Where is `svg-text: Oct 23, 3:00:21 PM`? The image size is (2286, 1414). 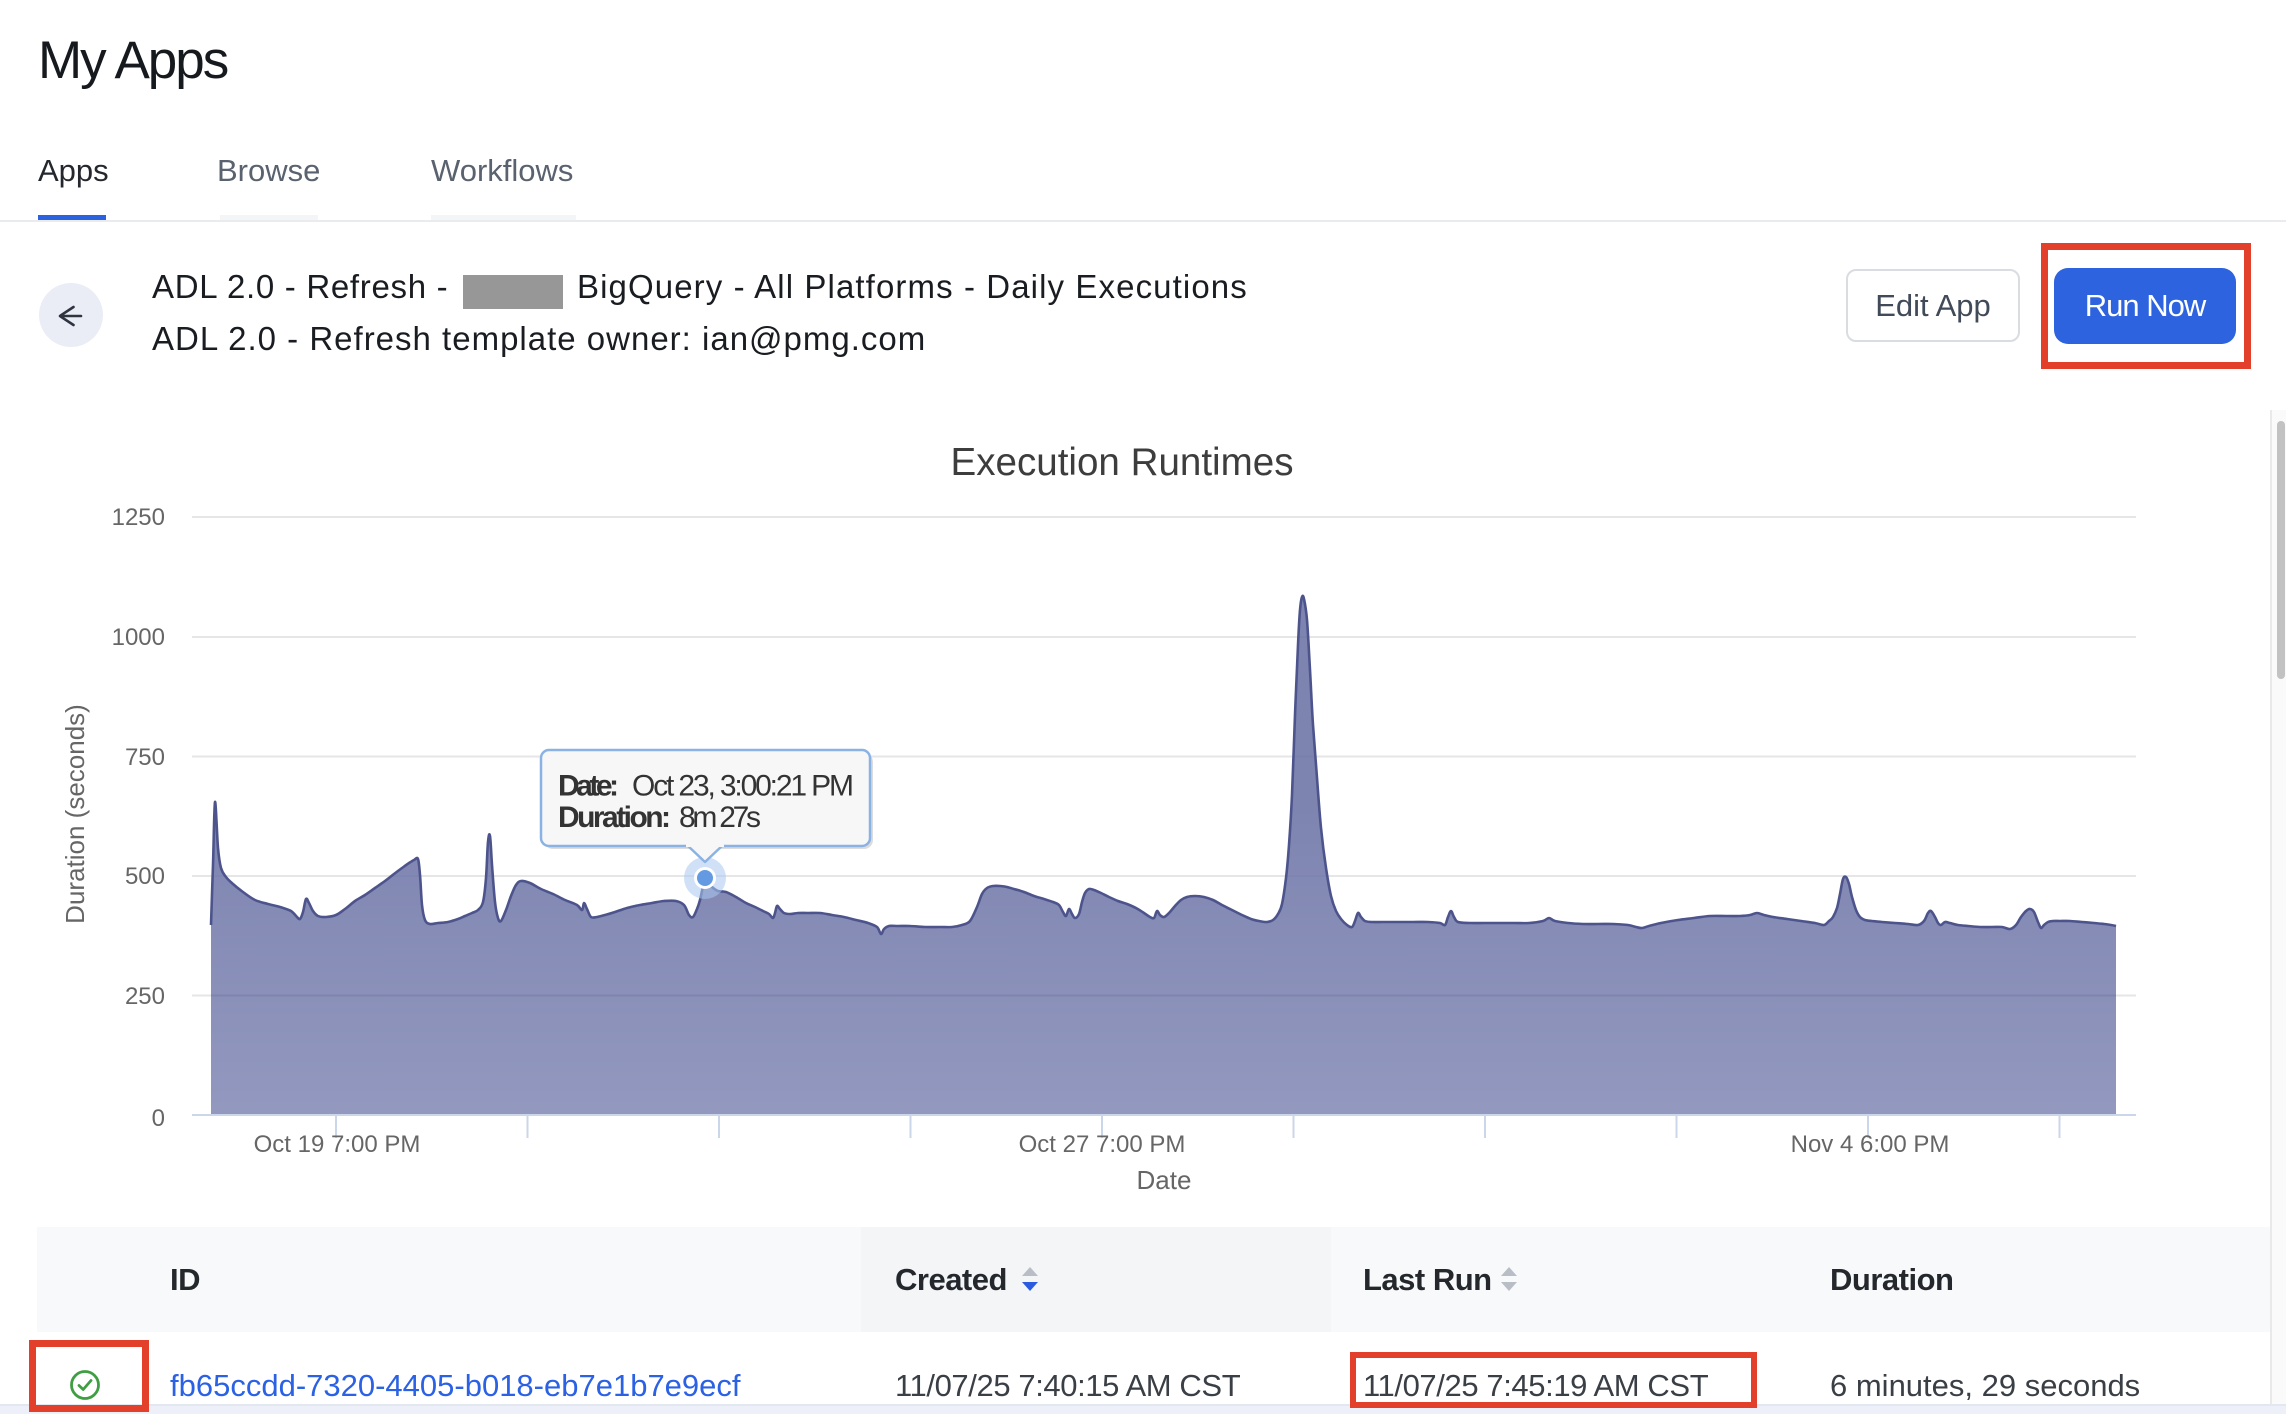
svg-text: Oct 23, 3:00:21 PM is located at coordinates (743, 786).